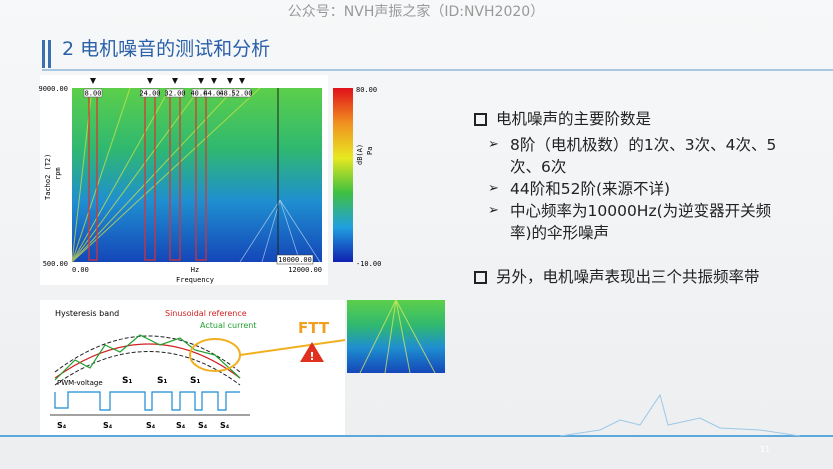 Image resolution: width=833 pixels, height=469 pixels. I want to click on y-unit: rpm, so click(58, 173).